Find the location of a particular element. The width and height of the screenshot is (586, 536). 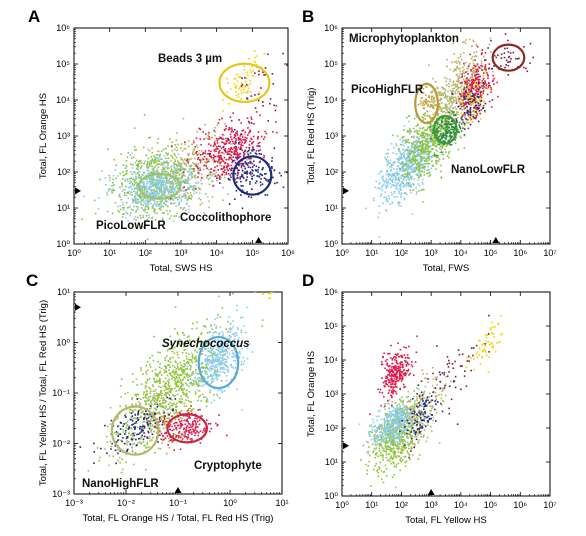

gate-picolowflr is located at coordinates (159, 186).